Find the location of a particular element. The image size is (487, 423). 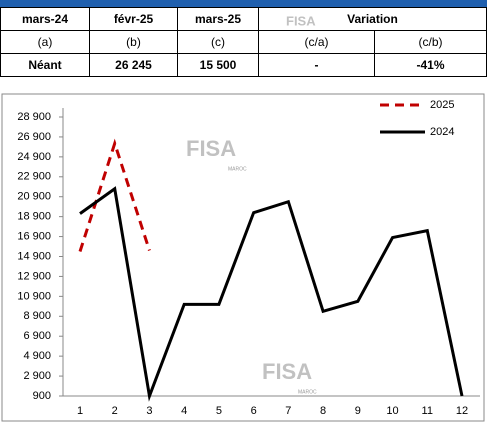

cell: (a) is located at coordinates (45, 42).